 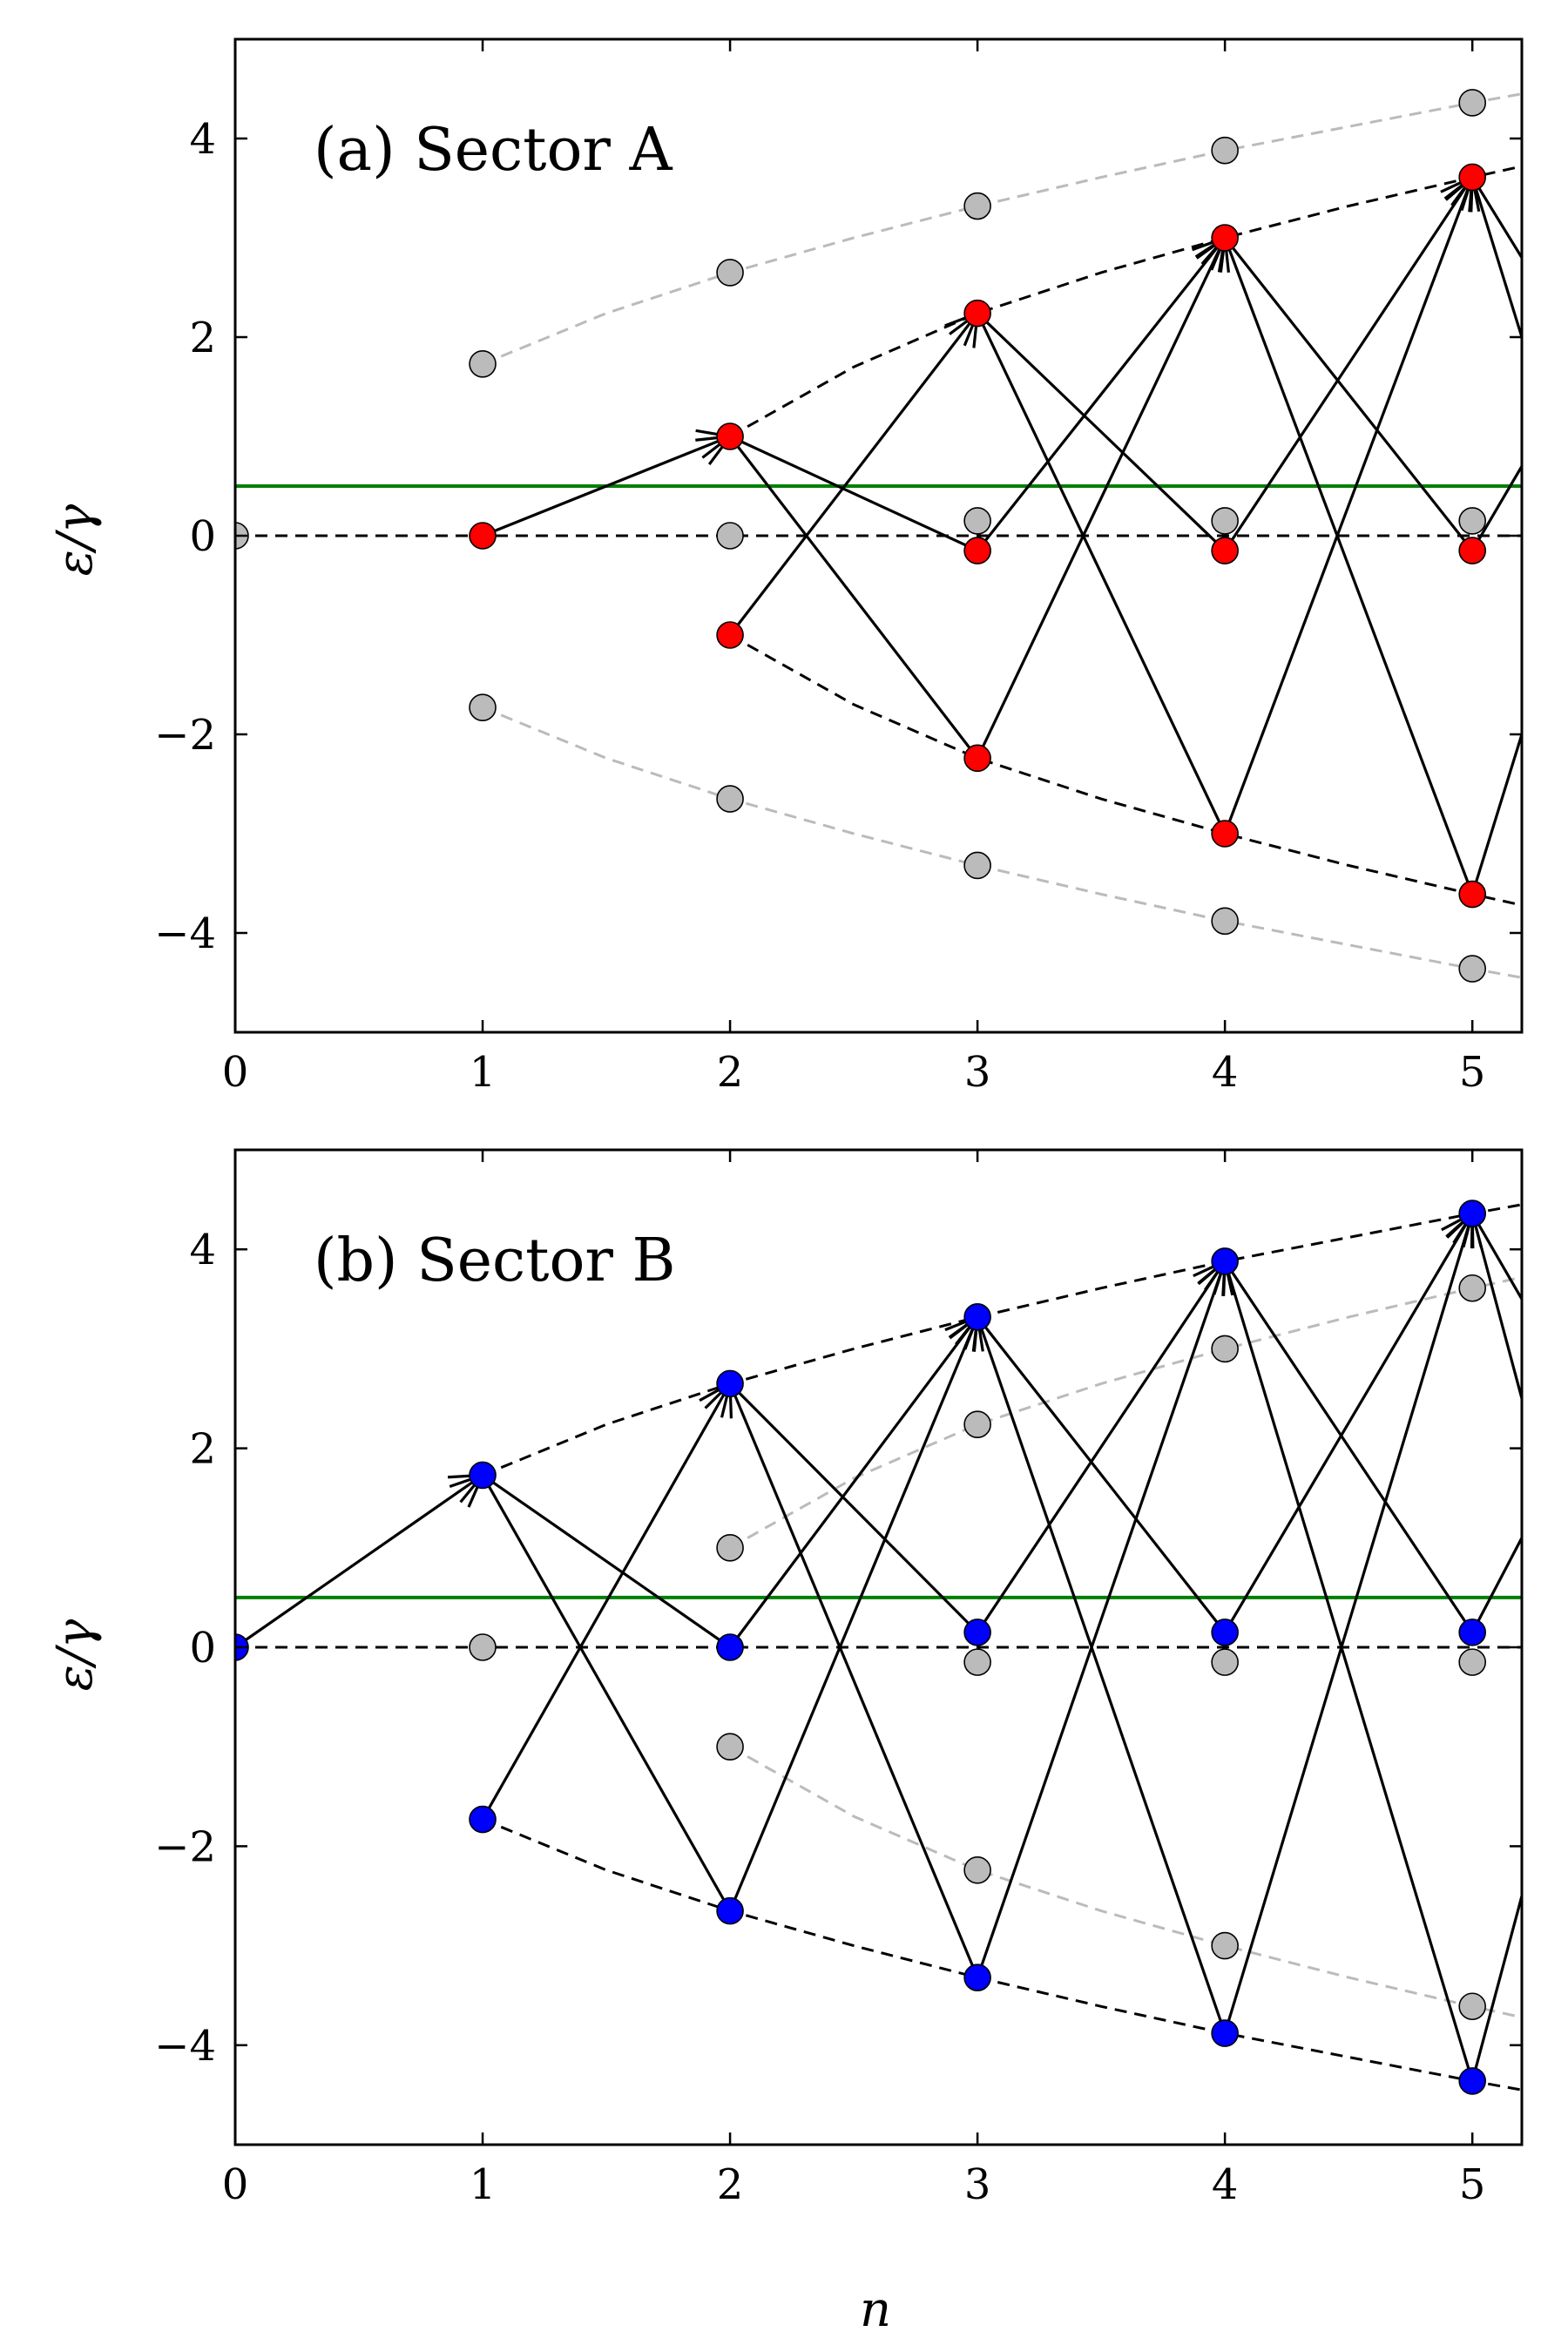 I want to click on y-tick-label: −2, so click(x=185, y=1846).